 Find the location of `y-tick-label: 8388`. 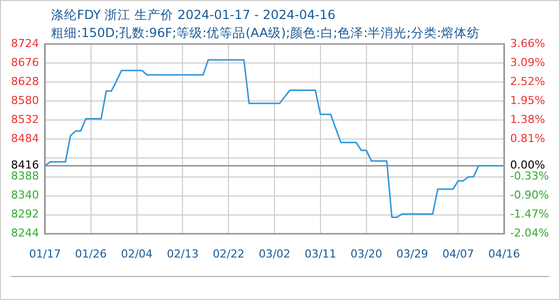

y-tick-label: 8388 is located at coordinates (24, 176).